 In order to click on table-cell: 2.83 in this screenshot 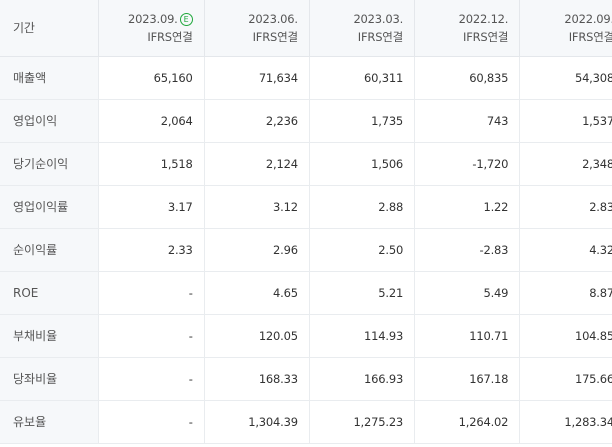, I will do `click(565, 207)`.